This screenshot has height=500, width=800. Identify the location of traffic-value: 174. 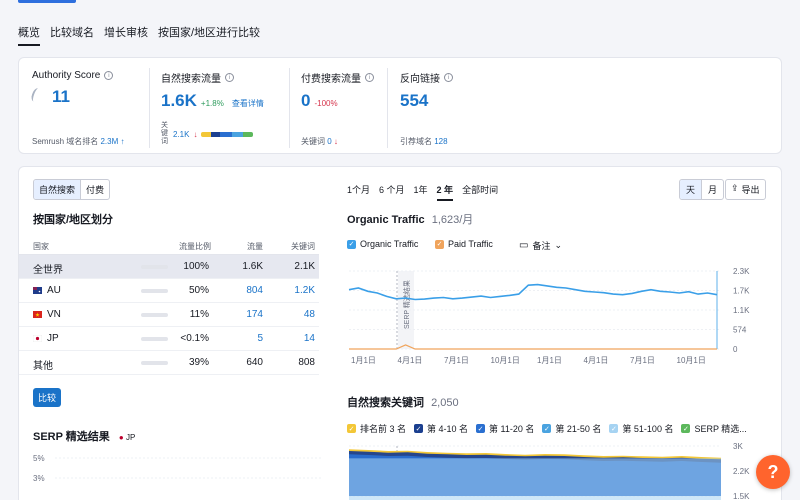
(254, 314).